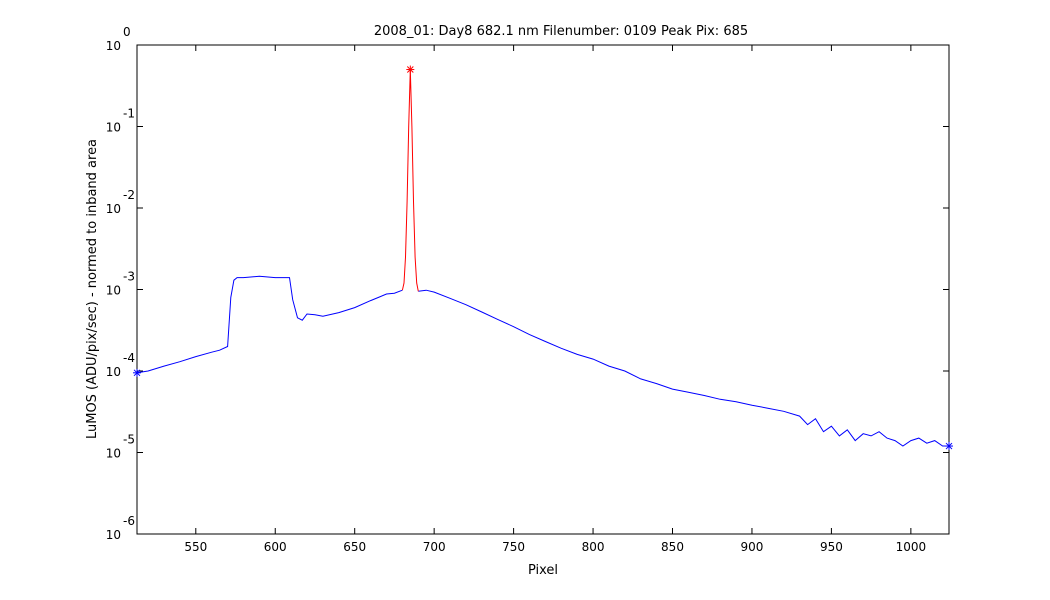 The image size is (1050, 600). What do you see at coordinates (129, 277) in the screenshot?
I see `y-tick-label-exponent: -3` at bounding box center [129, 277].